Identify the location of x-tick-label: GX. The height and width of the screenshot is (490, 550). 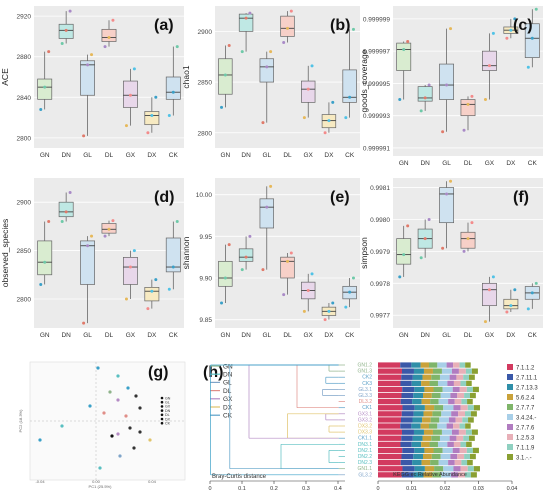
(490, 163).